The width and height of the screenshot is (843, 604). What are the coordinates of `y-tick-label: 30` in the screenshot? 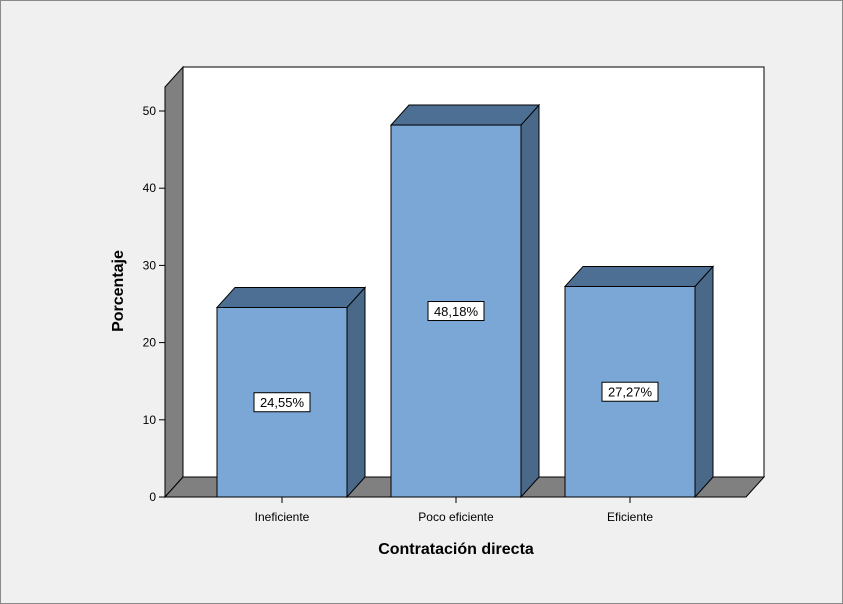 It's located at (150, 265).